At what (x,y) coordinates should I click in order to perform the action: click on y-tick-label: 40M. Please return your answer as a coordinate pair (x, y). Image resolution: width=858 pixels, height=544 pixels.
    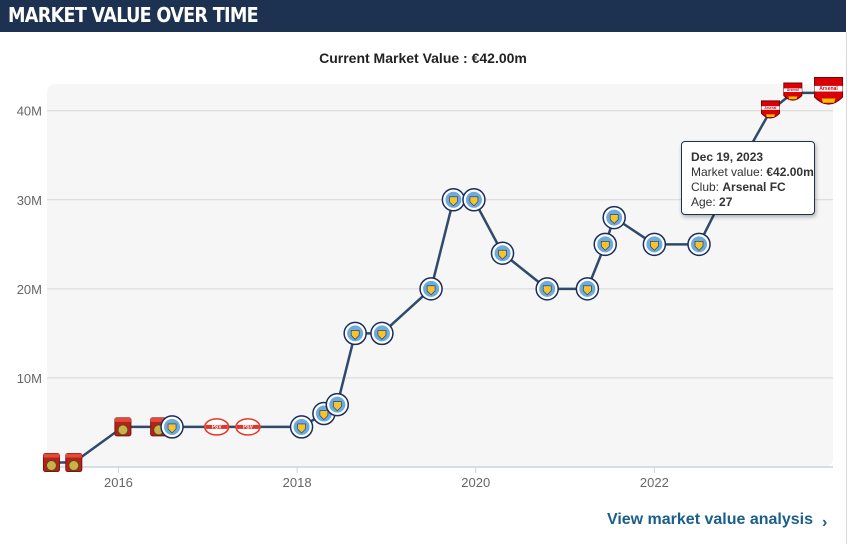
    Looking at the image, I should click on (29, 111).